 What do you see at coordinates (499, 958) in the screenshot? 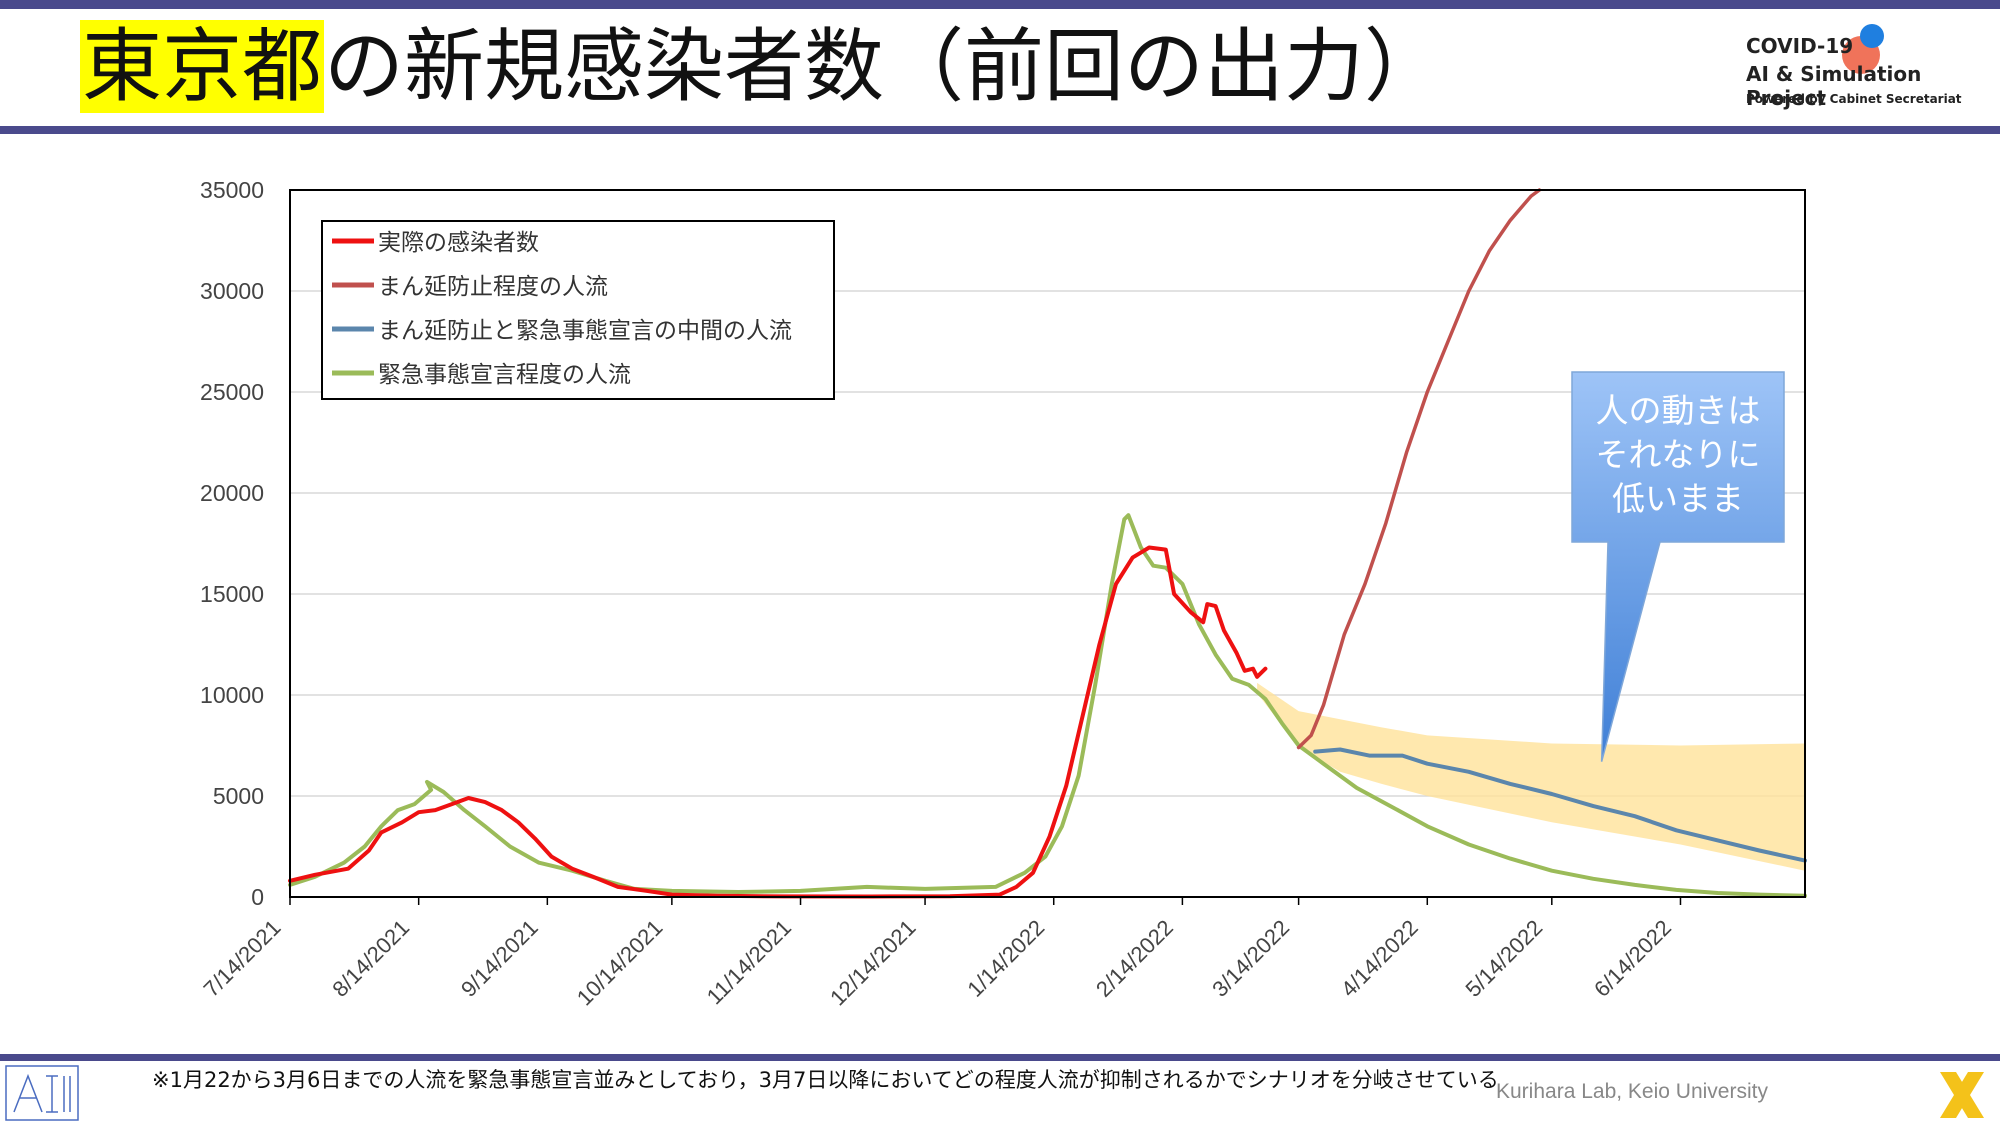
I see `x-tick-label: 9/14/2021` at bounding box center [499, 958].